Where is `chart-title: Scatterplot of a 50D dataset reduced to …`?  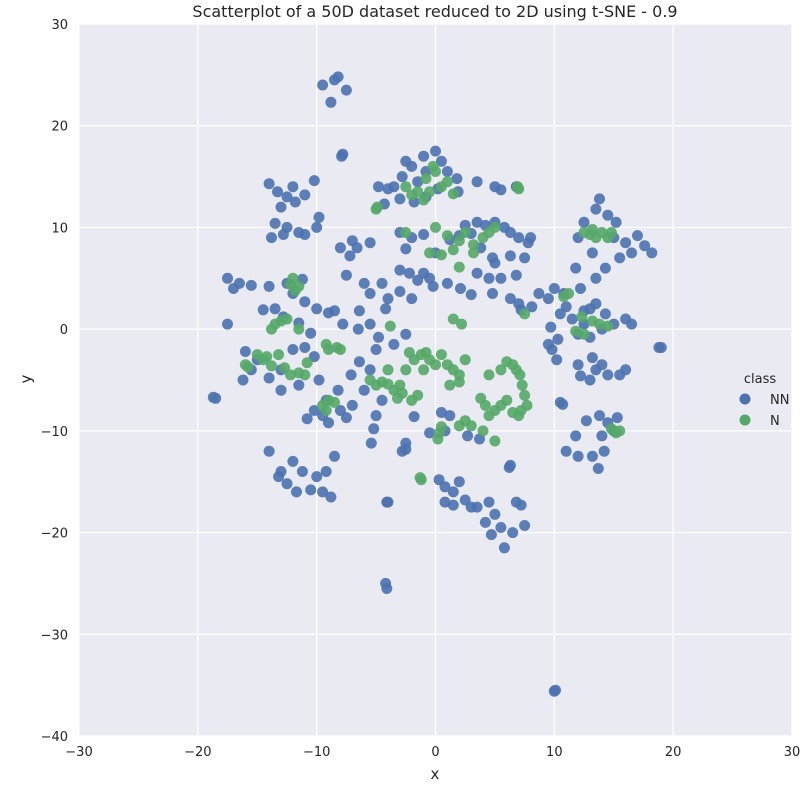 chart-title: Scatterplot of a 50D dataset reduced to … is located at coordinates (434, 11).